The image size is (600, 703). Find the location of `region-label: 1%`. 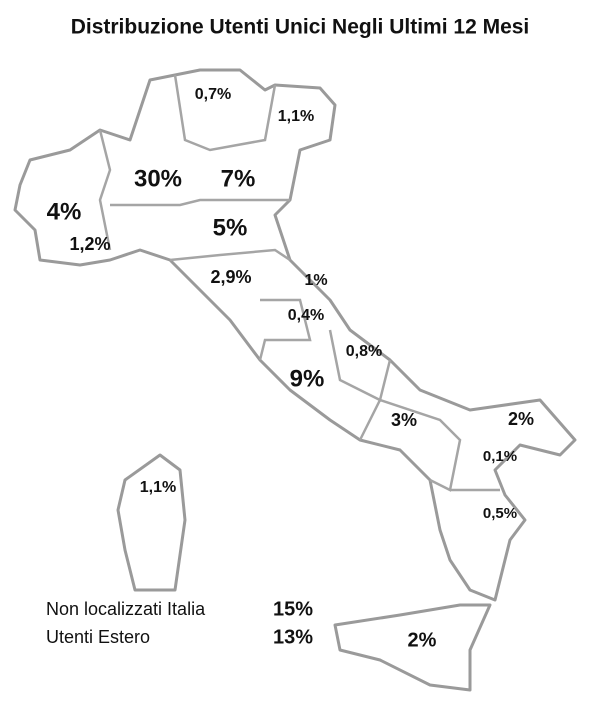

region-label: 1% is located at coordinates (315, 280).